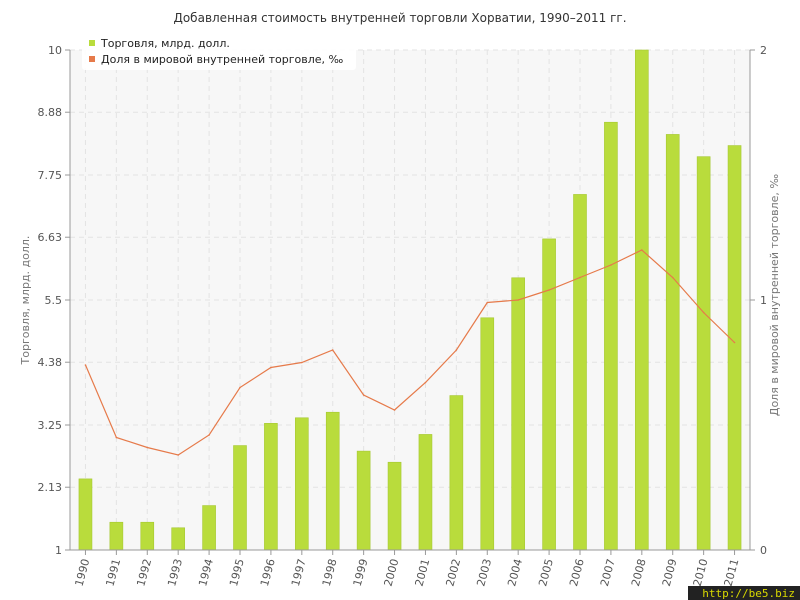 The width and height of the screenshot is (800, 600). I want to click on y-ticks: 1 2.13 3.25 4.38 5.5 6.63 7.75 8.88 10, so click(54, 300).